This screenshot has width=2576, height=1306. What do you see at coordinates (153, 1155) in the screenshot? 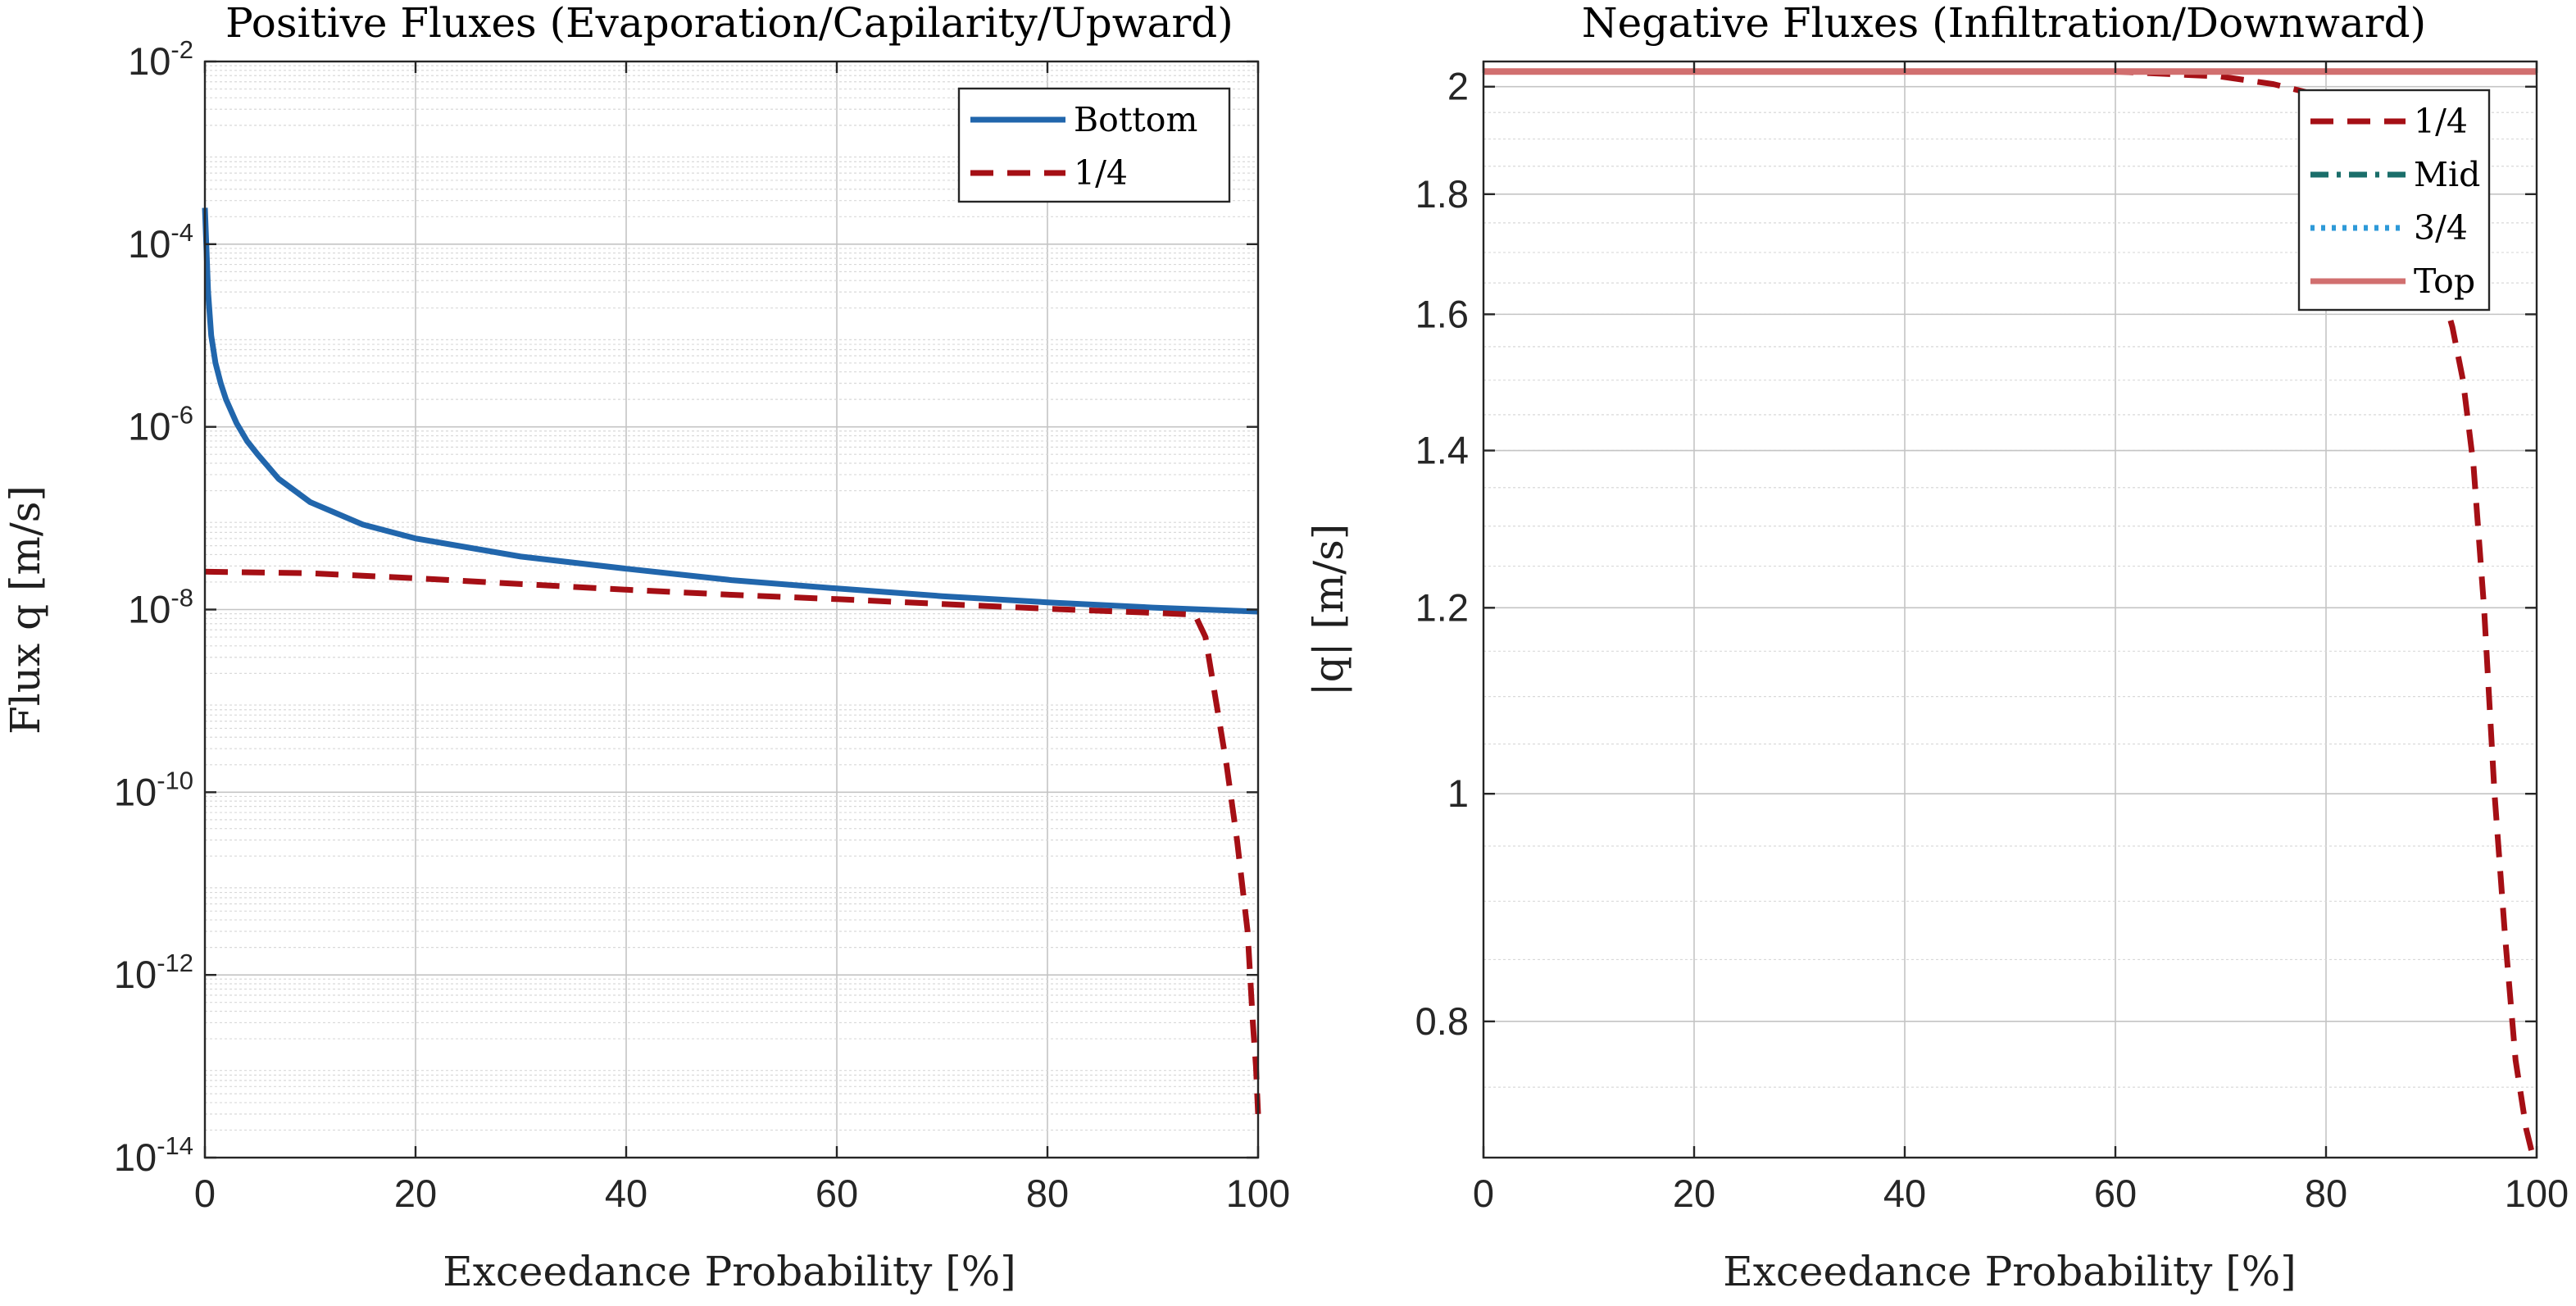
I see `left-y-tick-label: 10⁻¹⁴` at bounding box center [153, 1155].